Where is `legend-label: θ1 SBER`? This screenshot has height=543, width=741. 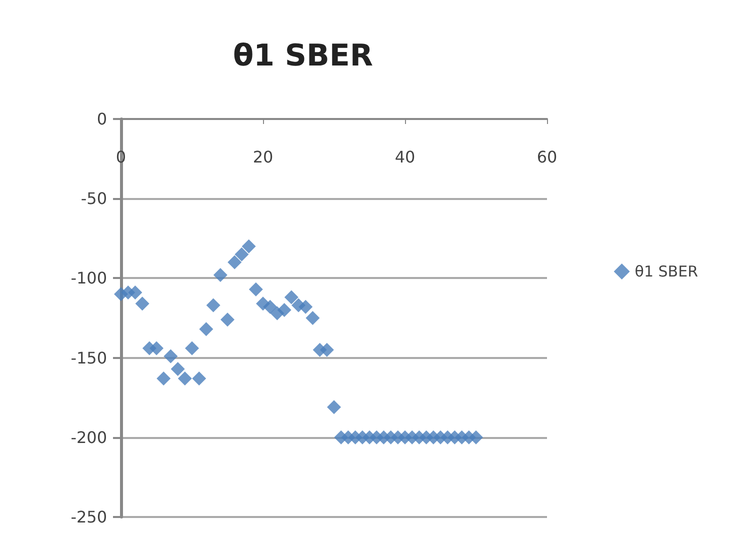
legend-label: θ1 SBER is located at coordinates (666, 271).